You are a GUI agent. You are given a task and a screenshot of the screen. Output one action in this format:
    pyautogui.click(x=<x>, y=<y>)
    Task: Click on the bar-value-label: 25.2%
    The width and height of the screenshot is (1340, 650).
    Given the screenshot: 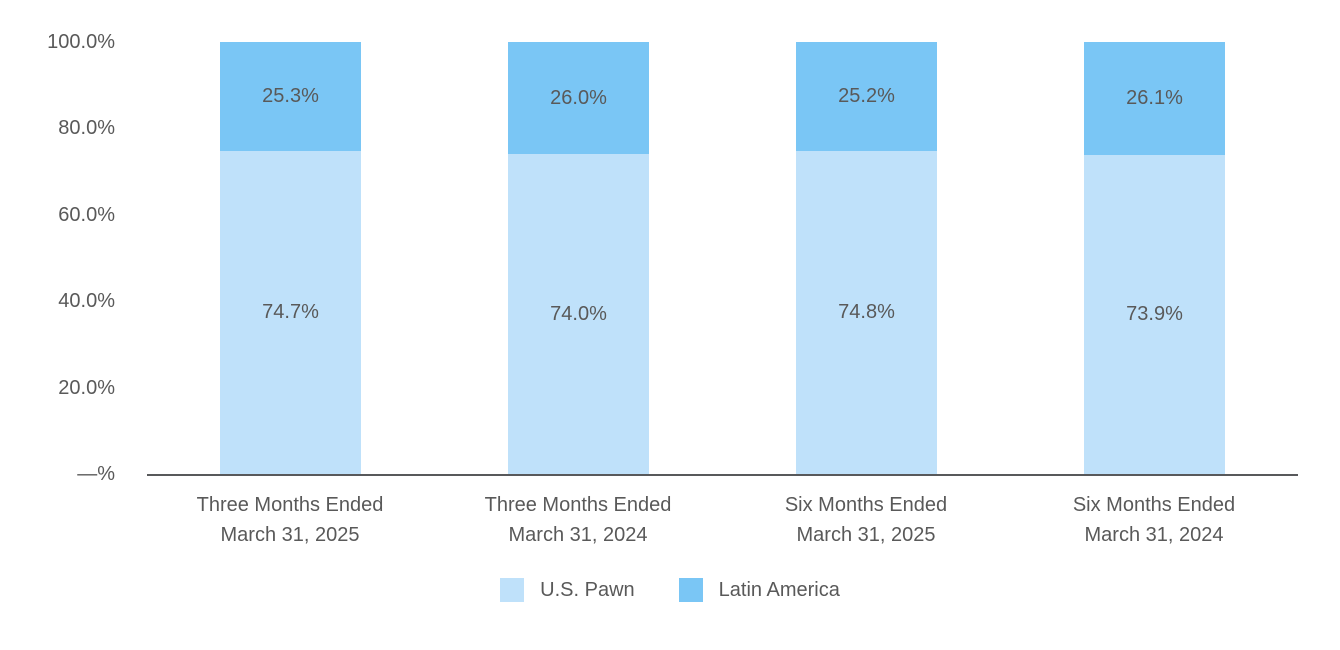 What is the action you would take?
    pyautogui.click(x=866, y=95)
    